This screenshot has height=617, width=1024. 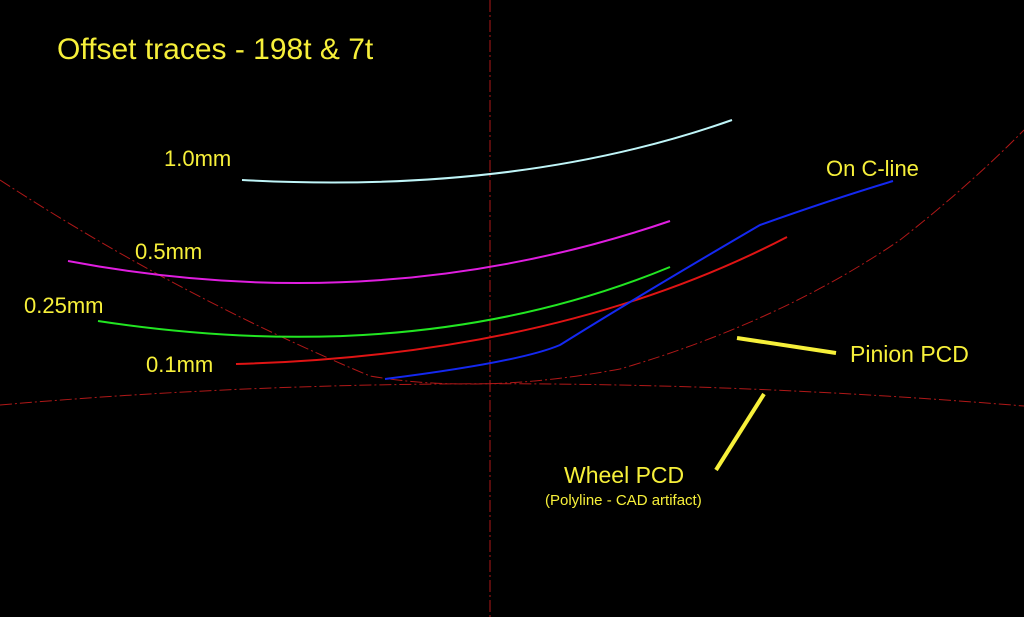 What do you see at coordinates (197, 158) in the screenshot?
I see `label-1-0mm: 1.0mm` at bounding box center [197, 158].